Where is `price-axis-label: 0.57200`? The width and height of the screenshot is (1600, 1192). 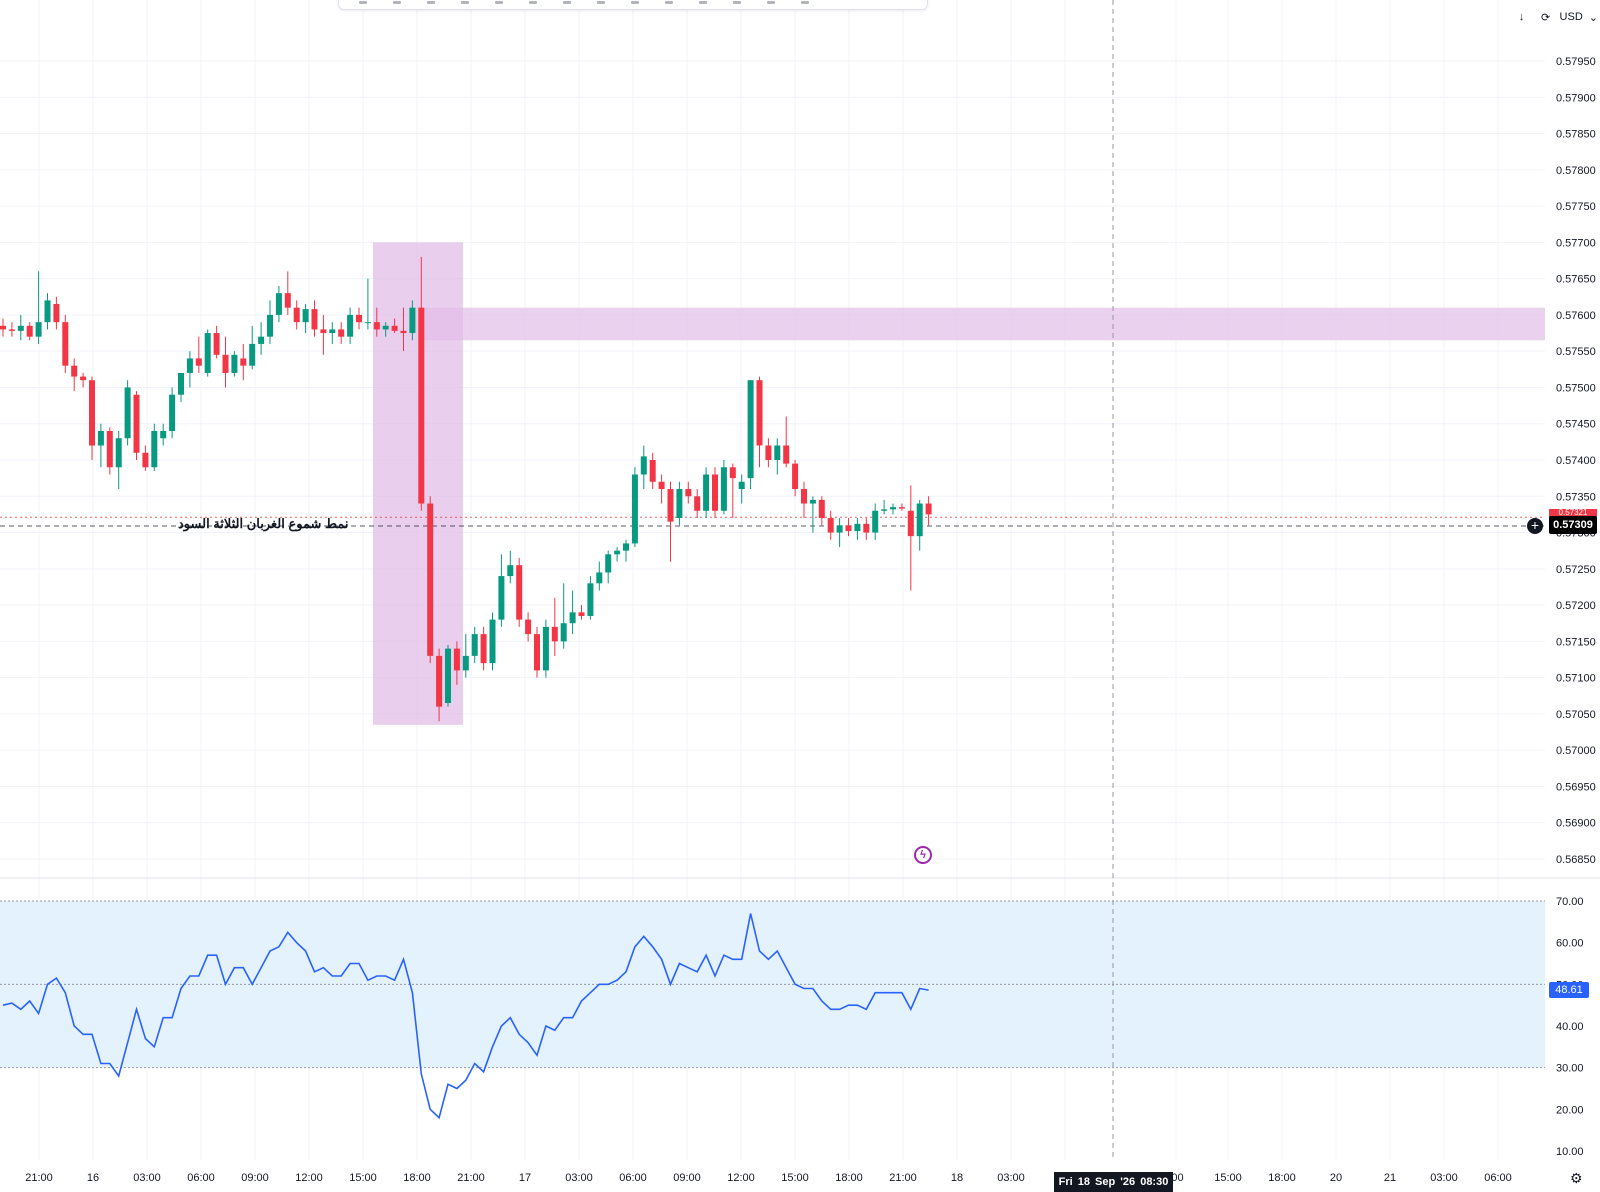 price-axis-label: 0.57200 is located at coordinates (1576, 606).